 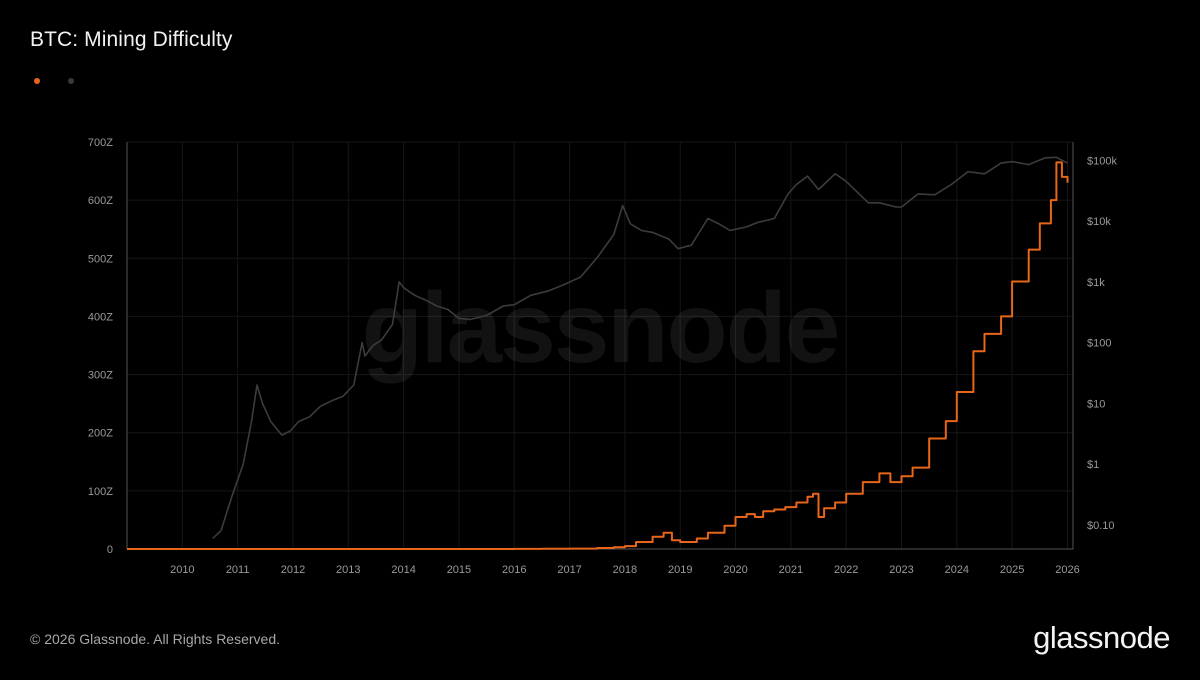 I want to click on x-tick-label: 2016, so click(x=514, y=570).